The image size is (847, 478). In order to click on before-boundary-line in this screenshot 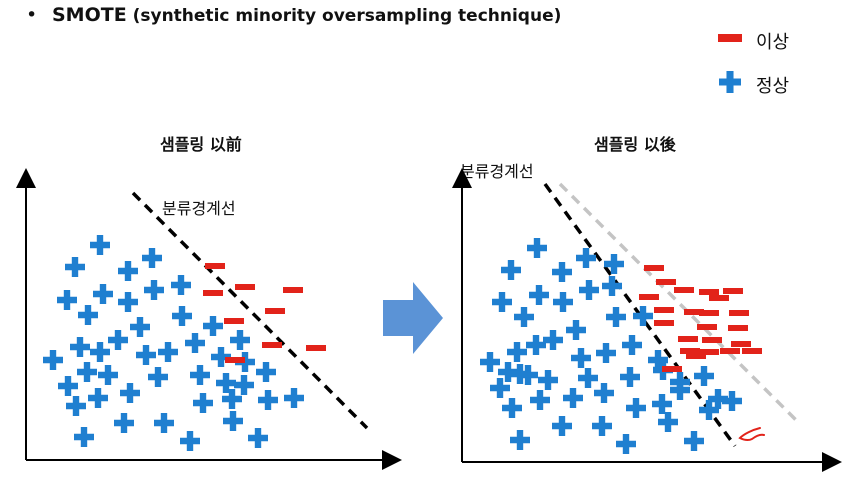, I will do `click(250, 310)`.